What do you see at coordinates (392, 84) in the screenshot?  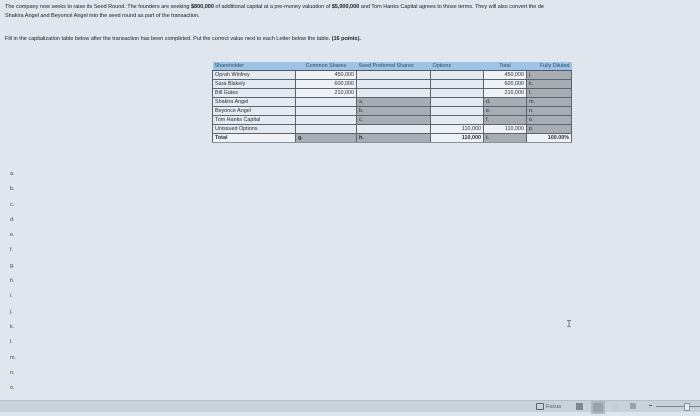 I see `table-row: Sara Blakely 600,000 600,000 k.` at bounding box center [392, 84].